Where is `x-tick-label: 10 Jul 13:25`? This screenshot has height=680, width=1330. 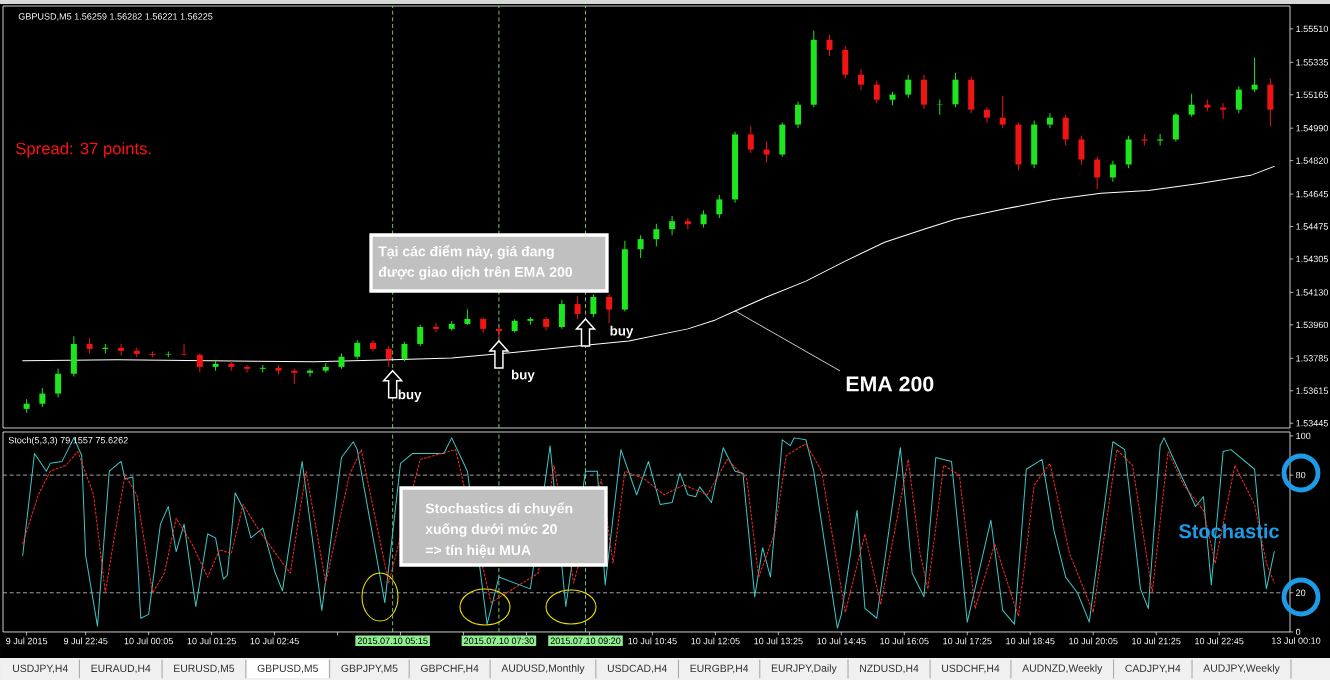
x-tick-label: 10 Jul 13:25 is located at coordinates (778, 641).